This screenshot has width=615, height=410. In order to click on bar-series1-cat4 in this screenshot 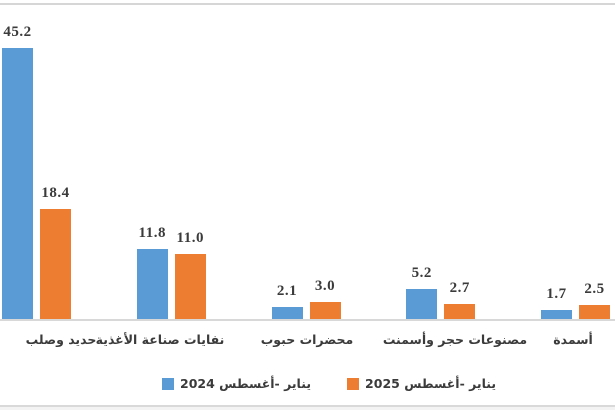, I will do `click(594, 312)`.